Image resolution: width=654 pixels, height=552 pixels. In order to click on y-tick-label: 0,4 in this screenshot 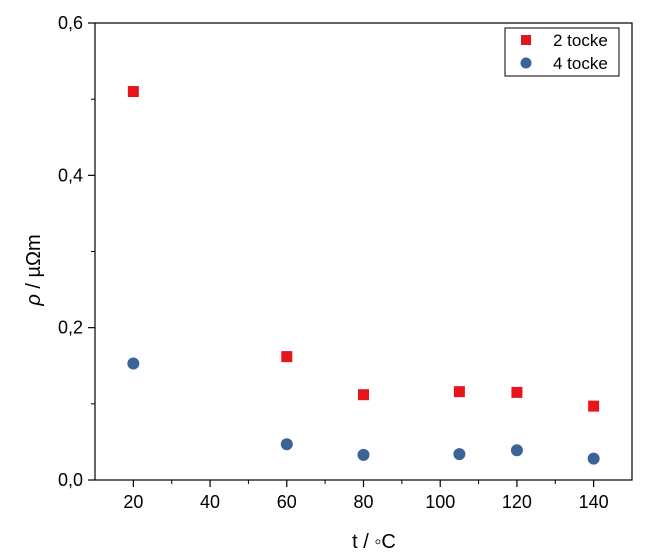, I will do `click(70, 175)`.